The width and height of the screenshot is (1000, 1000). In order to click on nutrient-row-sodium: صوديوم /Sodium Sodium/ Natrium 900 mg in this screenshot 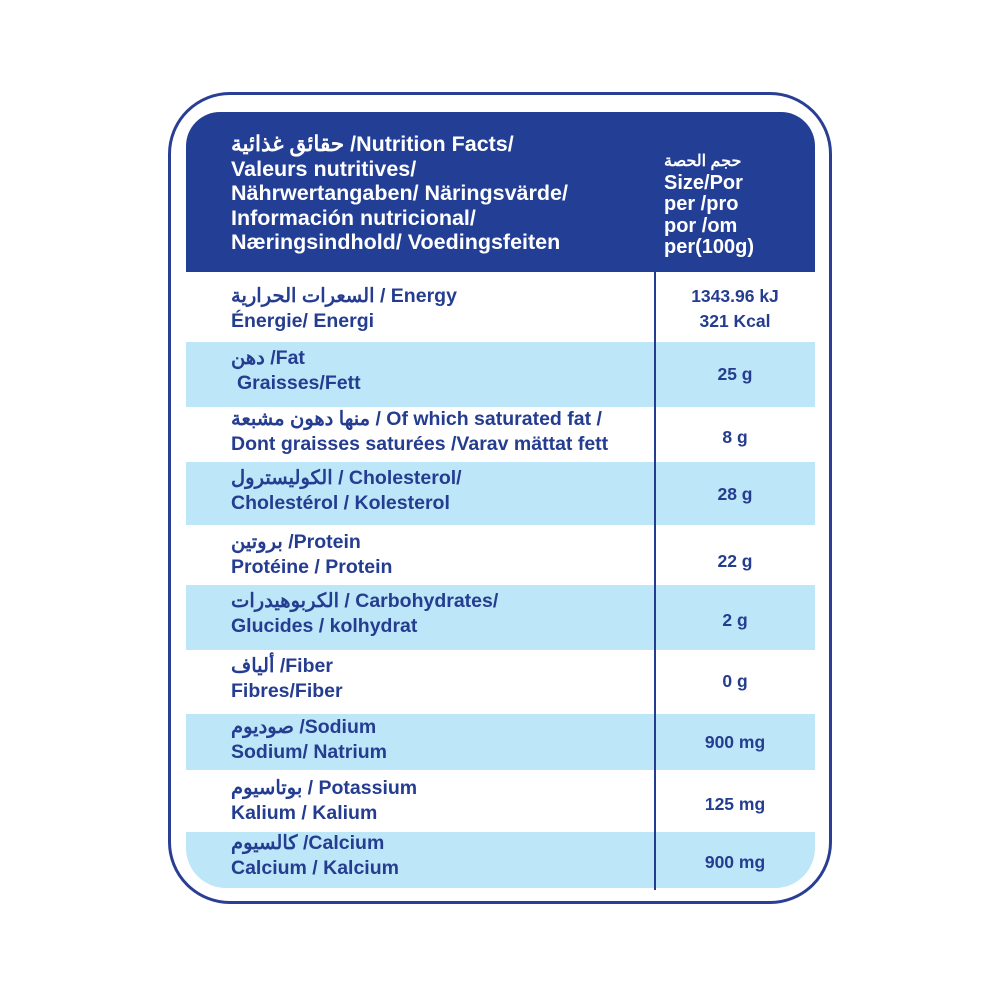, I will do `click(500, 742)`.